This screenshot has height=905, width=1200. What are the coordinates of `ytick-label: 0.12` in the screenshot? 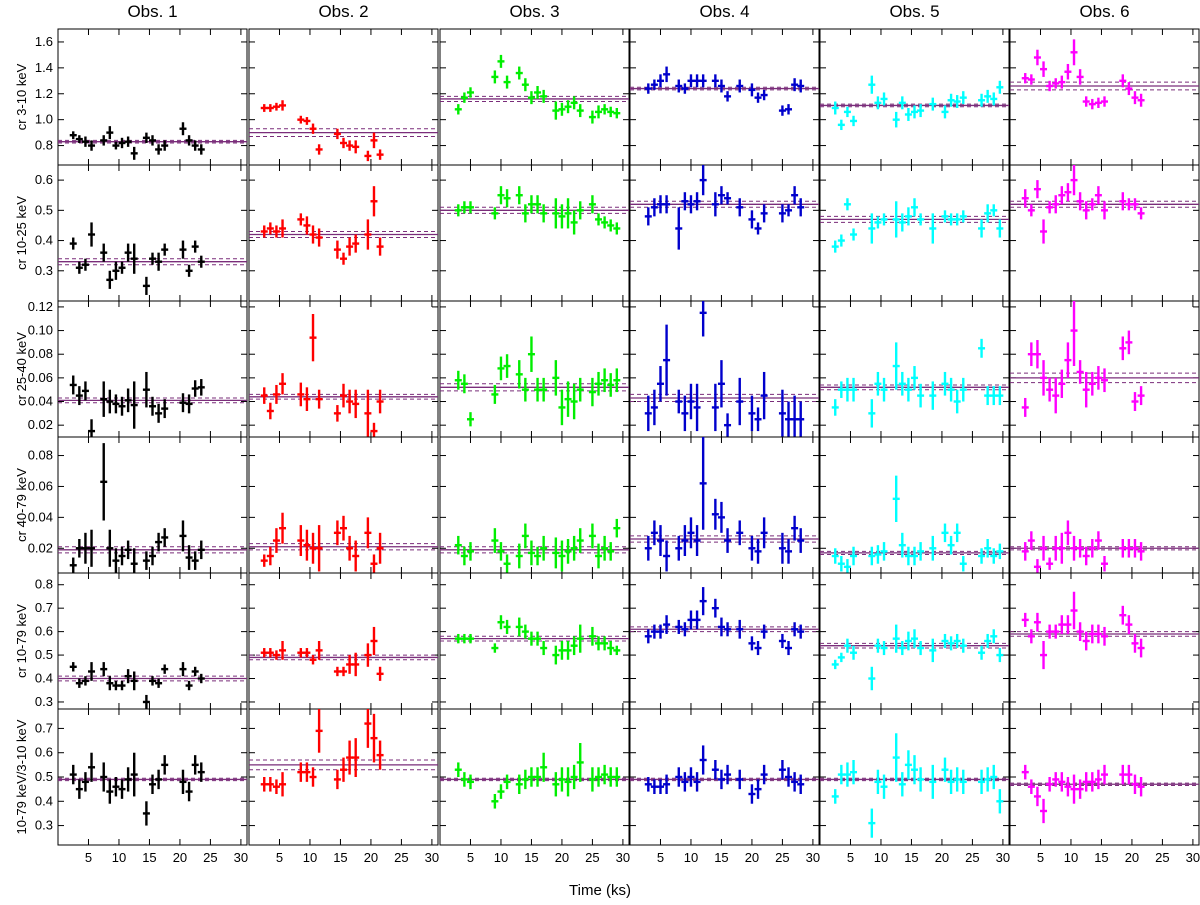 It's located at (40, 306).